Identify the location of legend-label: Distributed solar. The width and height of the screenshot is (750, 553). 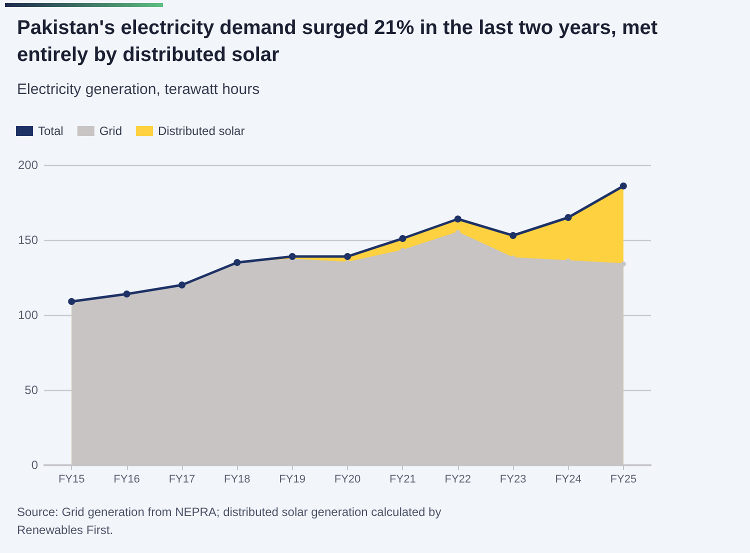
(201, 131).